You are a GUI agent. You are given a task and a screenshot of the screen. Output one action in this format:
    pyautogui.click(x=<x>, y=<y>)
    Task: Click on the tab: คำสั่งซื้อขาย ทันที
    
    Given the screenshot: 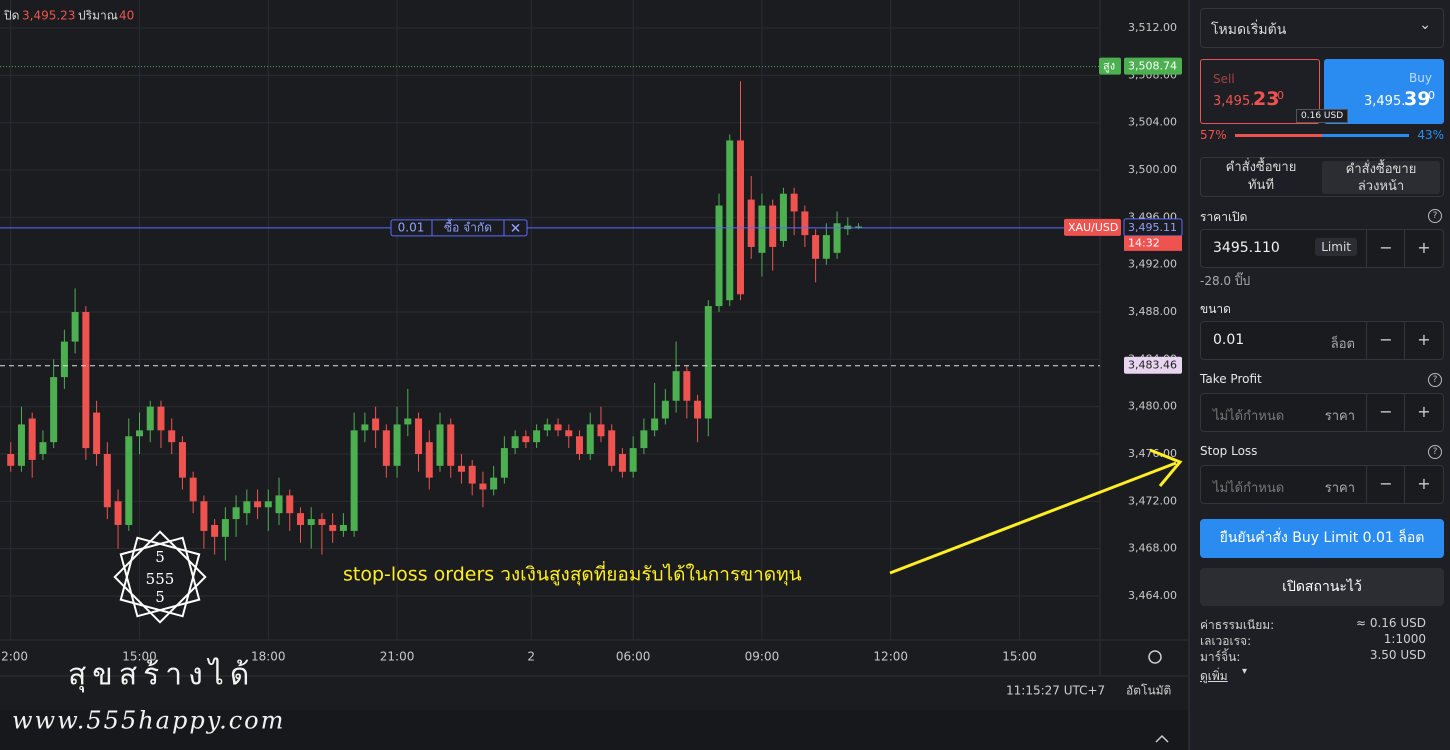 What is the action you would take?
    pyautogui.click(x=1261, y=177)
    